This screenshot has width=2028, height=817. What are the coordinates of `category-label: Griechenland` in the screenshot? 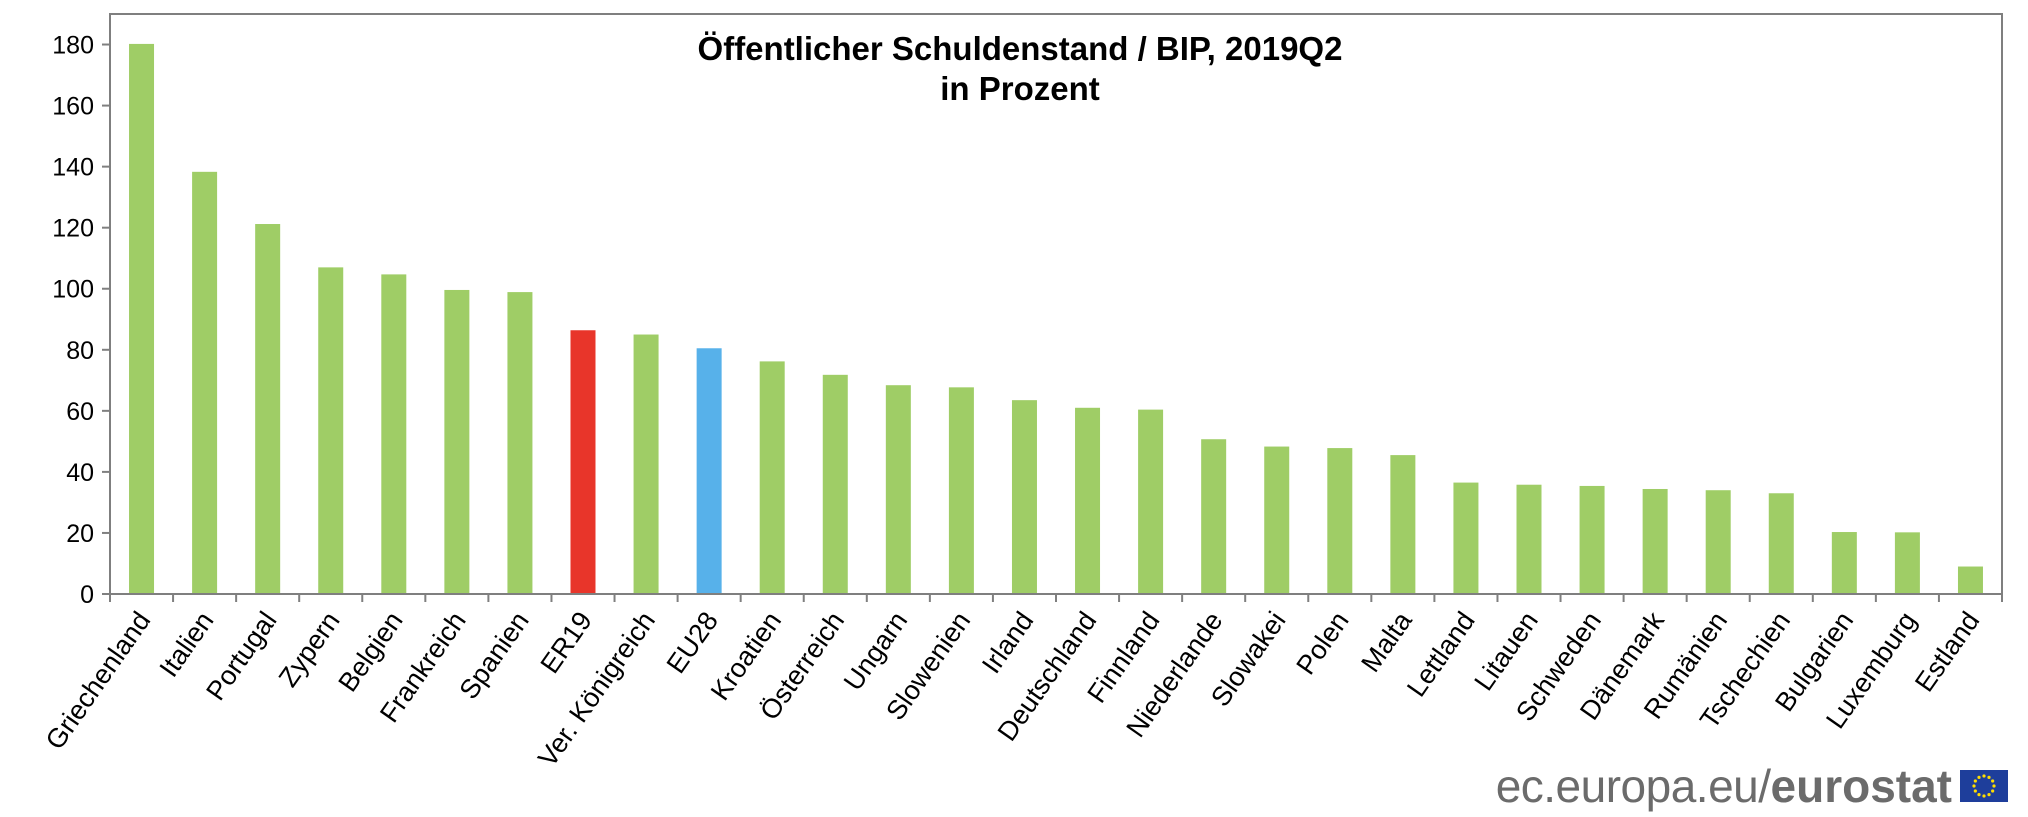 It's located at (98, 680).